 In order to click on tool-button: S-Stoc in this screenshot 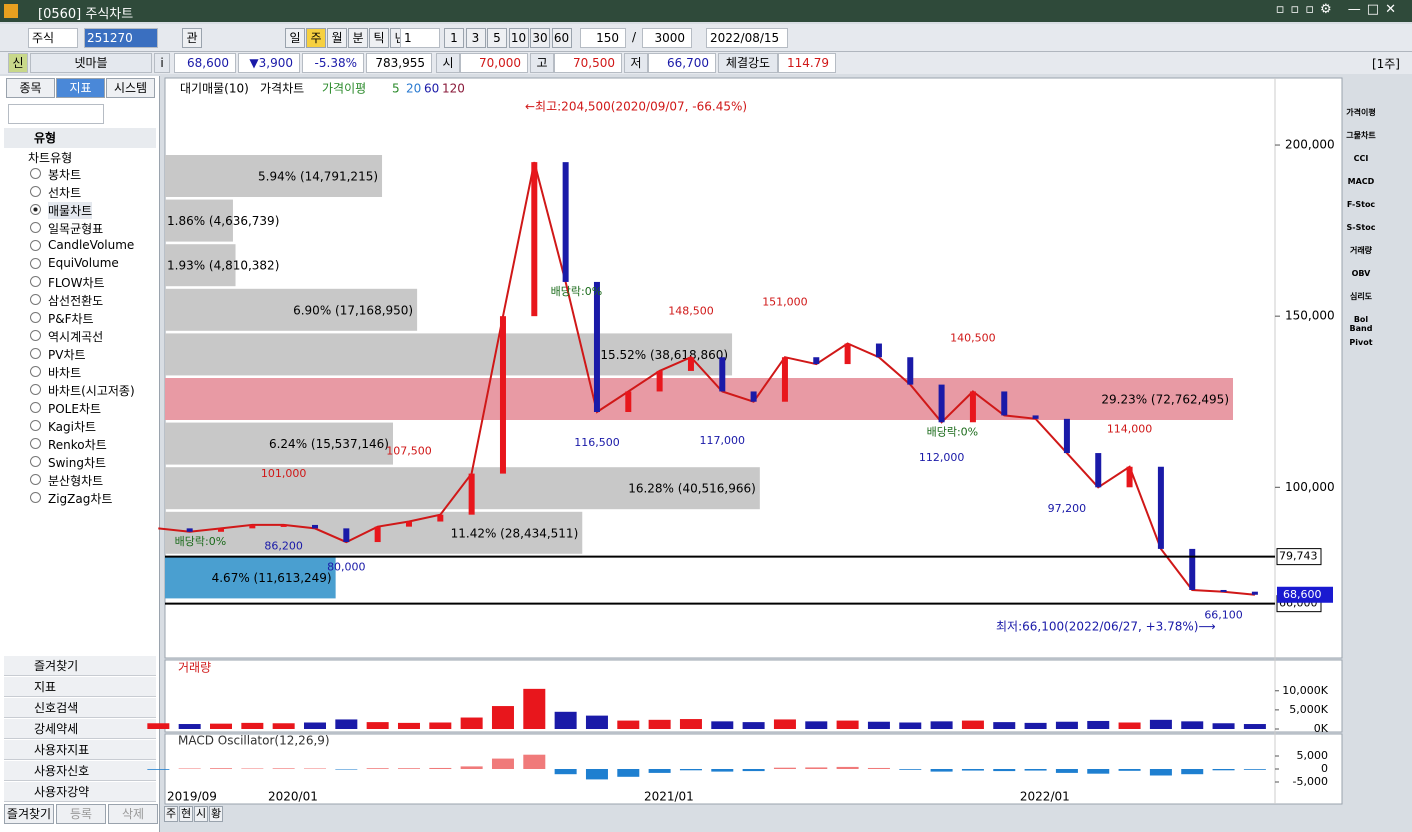, I will do `click(1361, 227)`.